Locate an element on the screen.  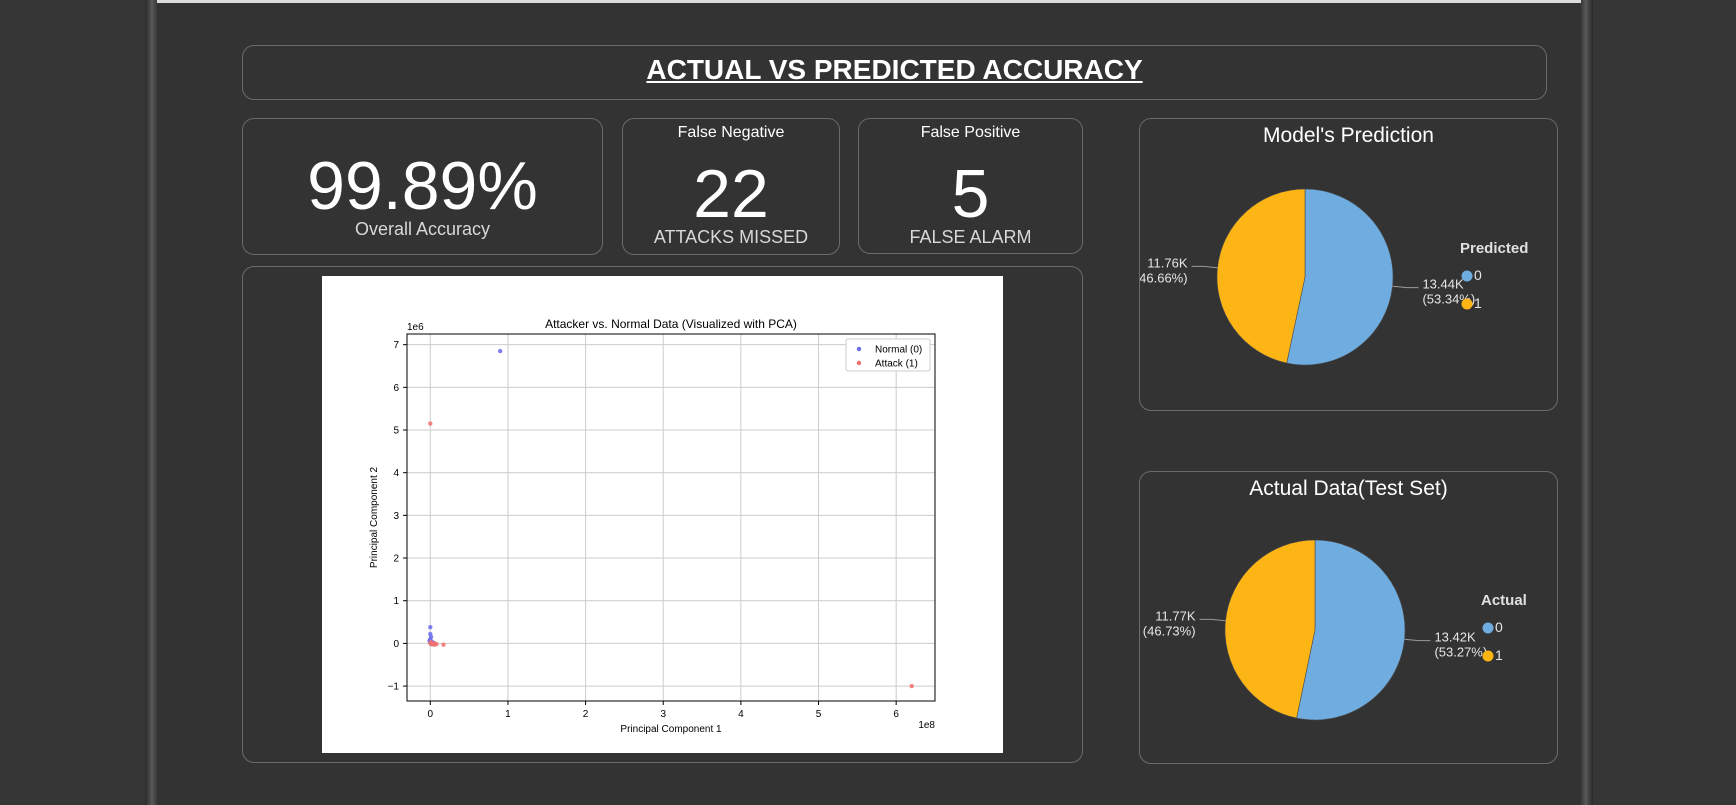
false-negative-card: False Negative 22 ATTACKS MISSED is located at coordinates (731, 186).